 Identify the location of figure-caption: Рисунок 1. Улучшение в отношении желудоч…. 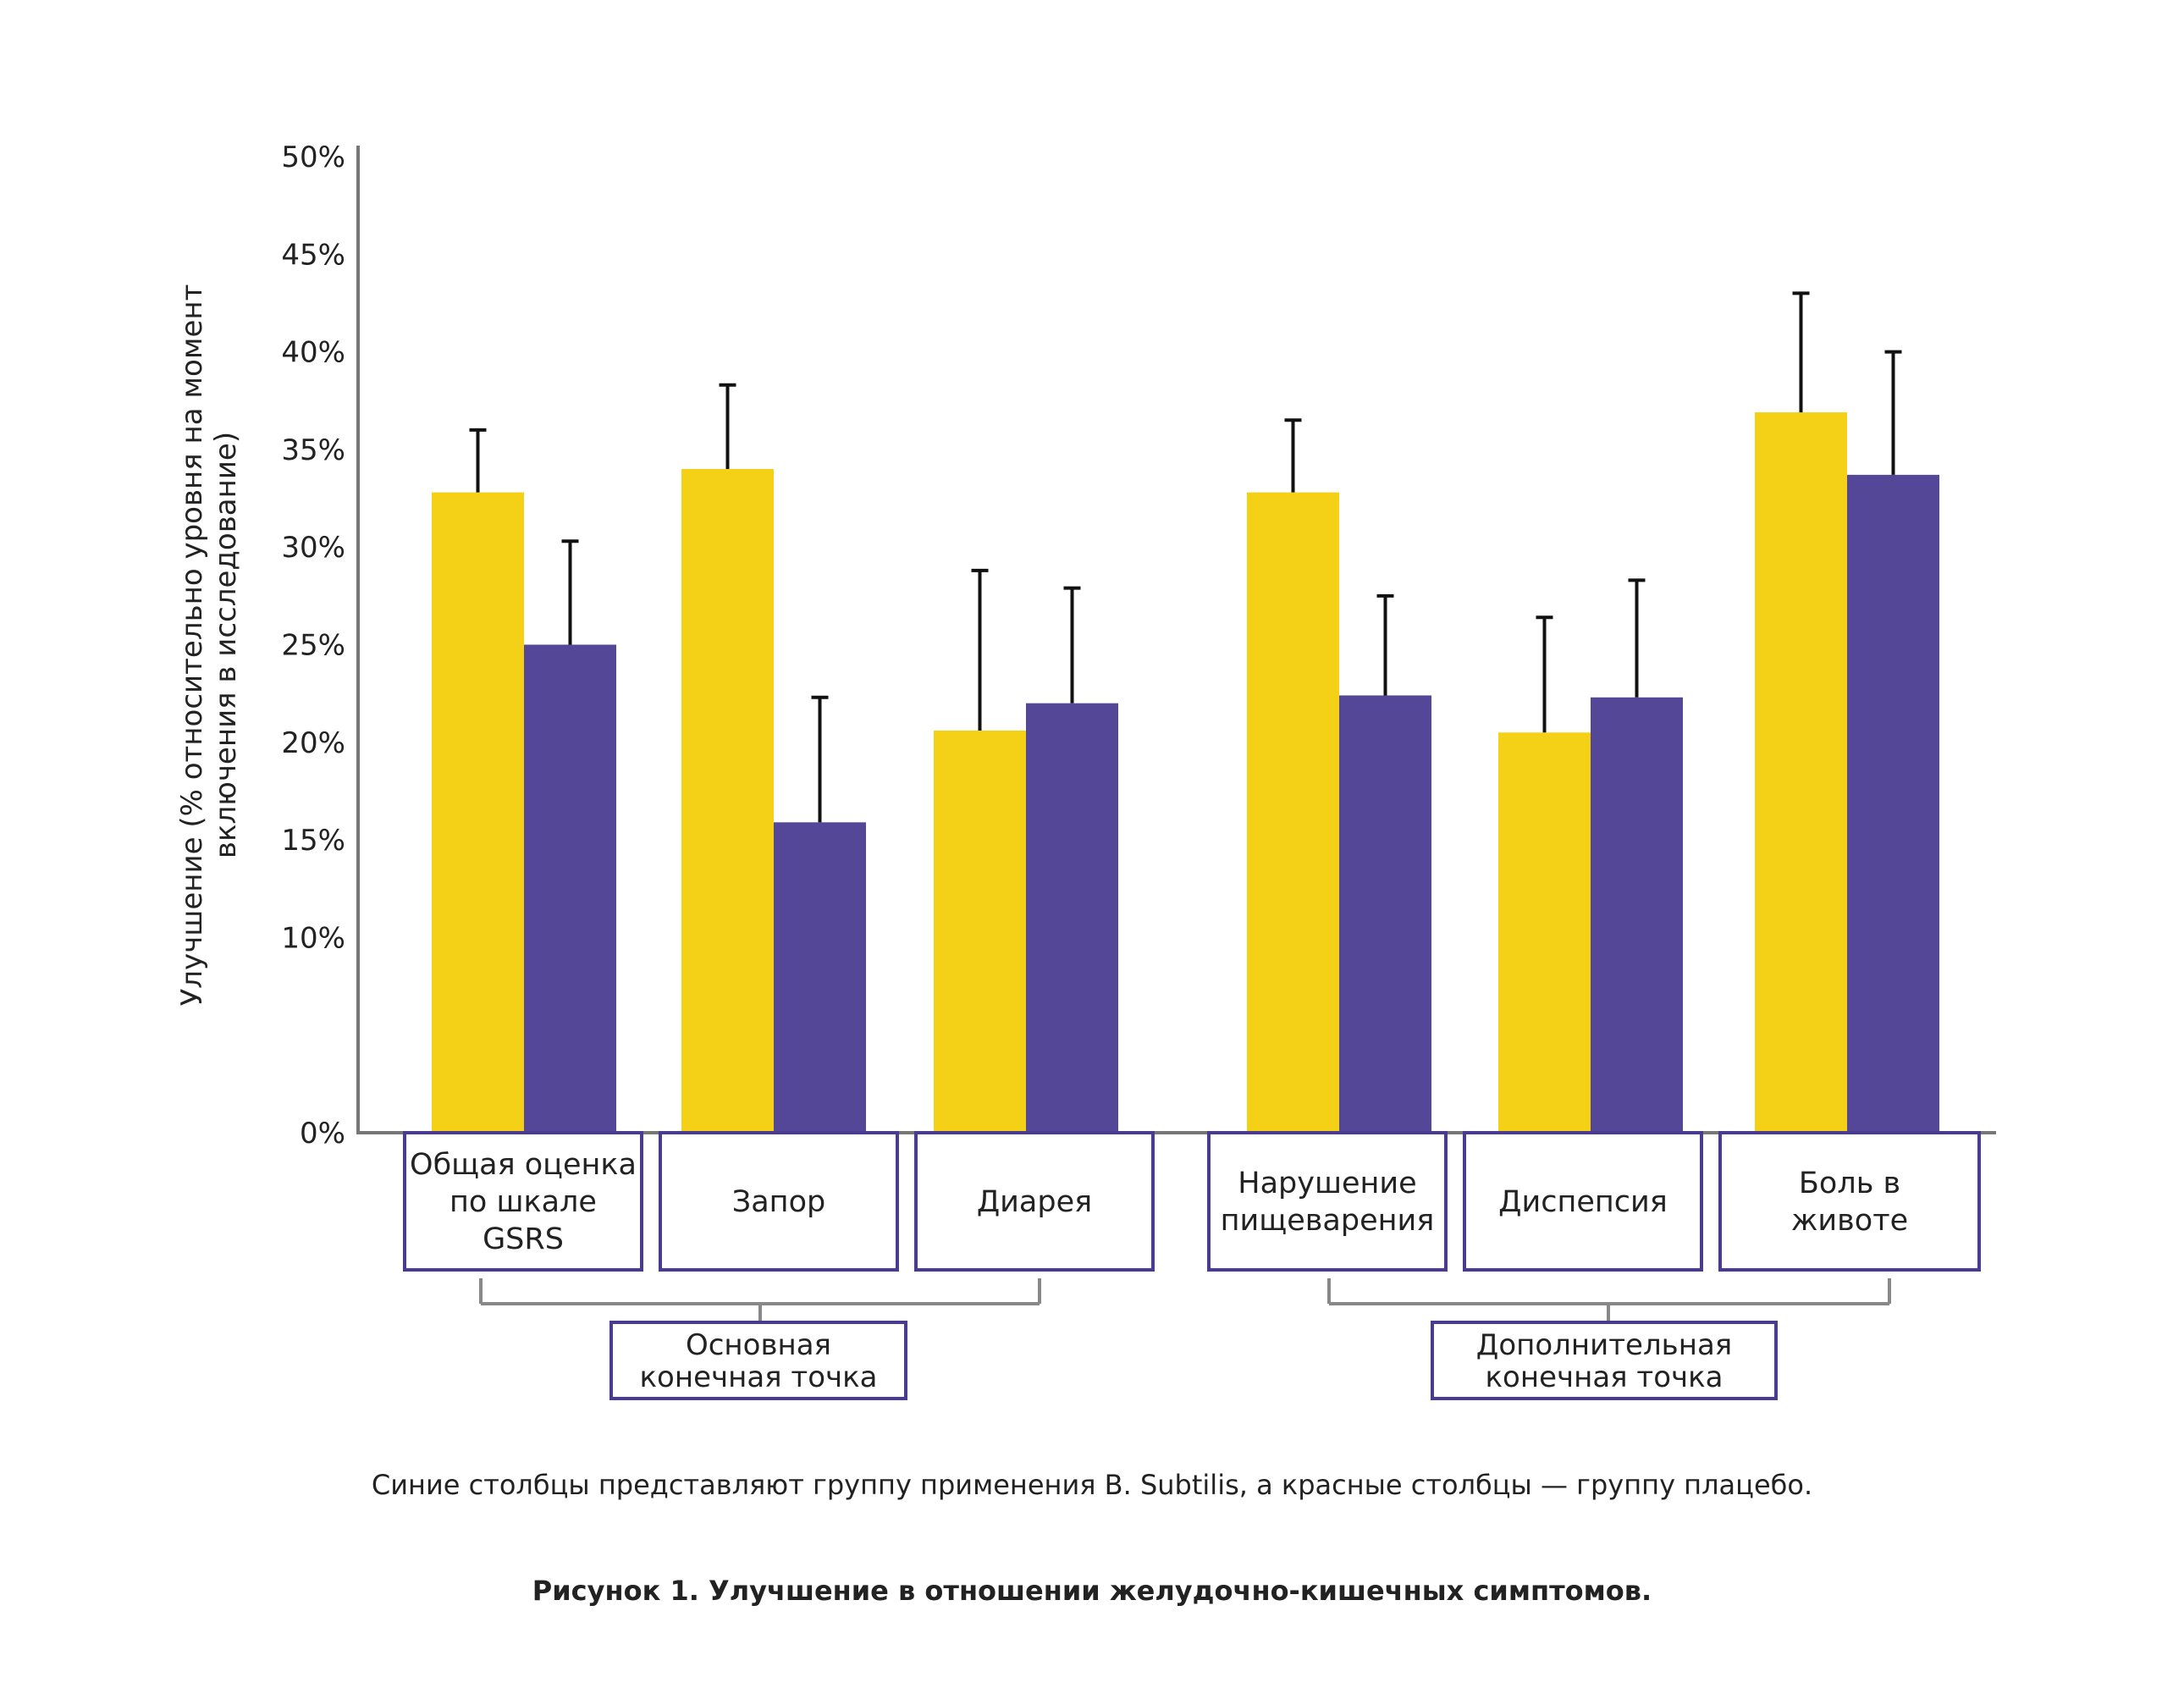
(1092, 1591).